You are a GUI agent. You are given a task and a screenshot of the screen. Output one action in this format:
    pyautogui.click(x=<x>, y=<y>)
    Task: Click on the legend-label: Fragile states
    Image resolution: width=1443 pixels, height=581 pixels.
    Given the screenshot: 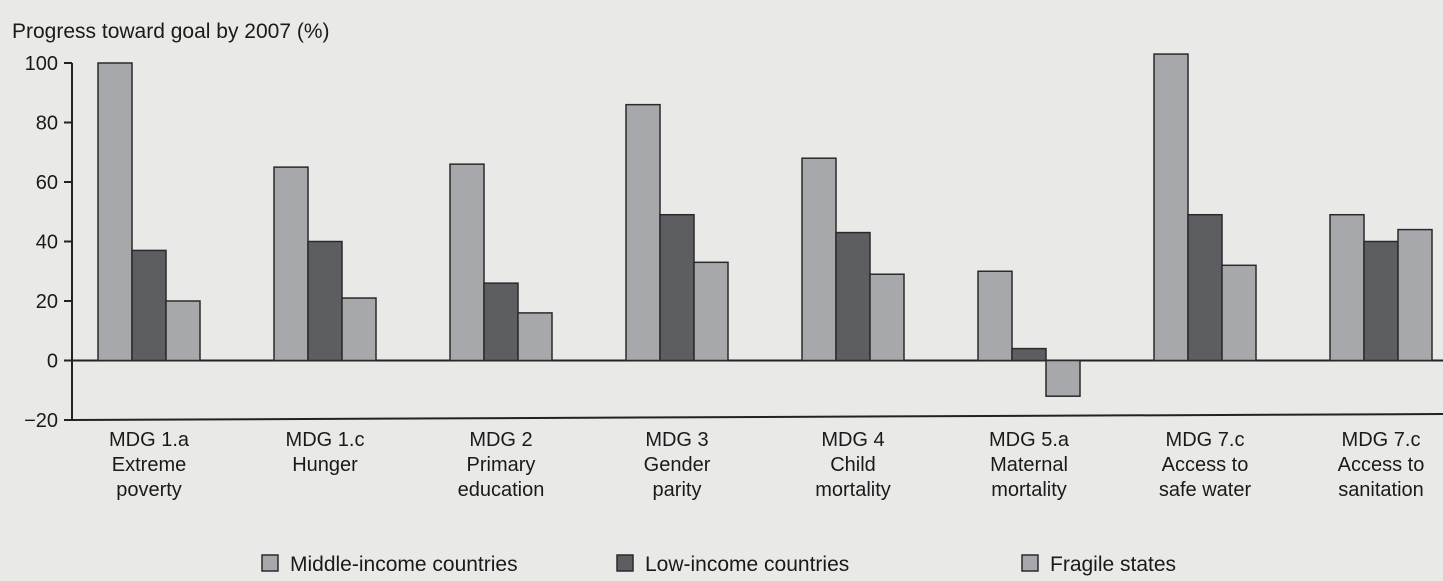 What is the action you would take?
    pyautogui.click(x=1113, y=564)
    